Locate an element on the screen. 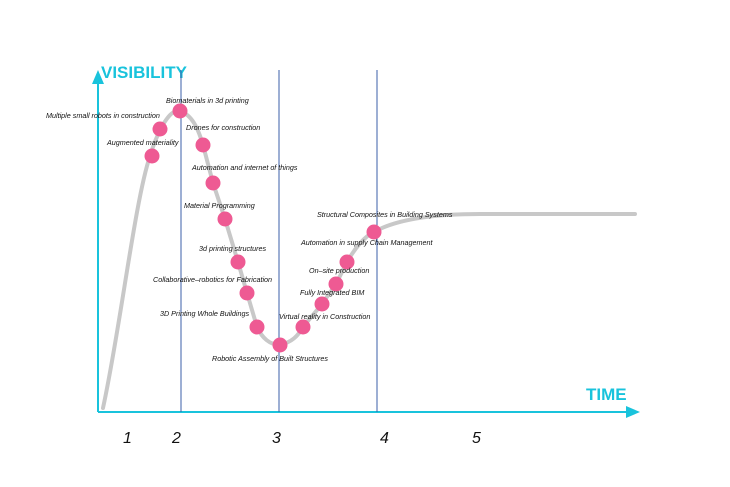 This screenshot has width=730, height=487. x-axis-arrowhead is located at coordinates (633, 412).